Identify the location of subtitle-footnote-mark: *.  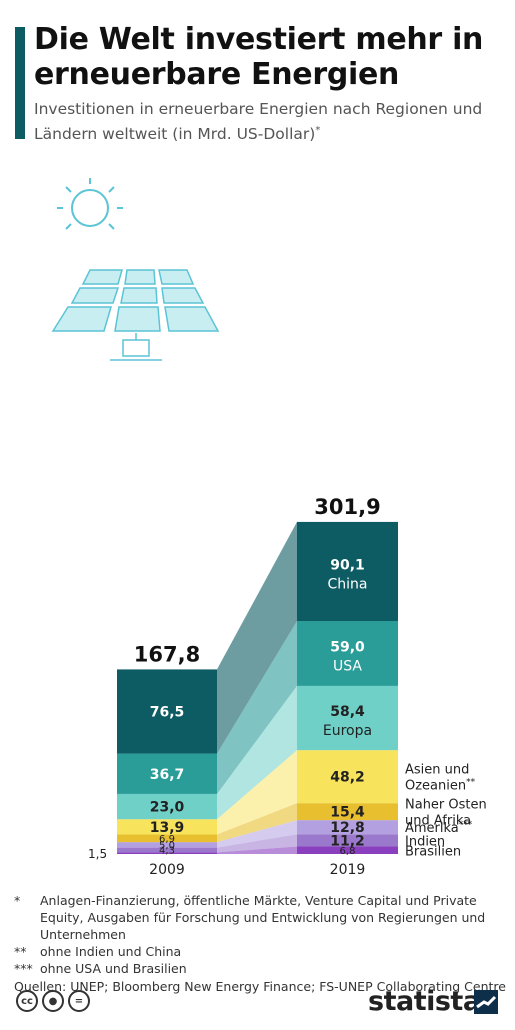
(318, 130).